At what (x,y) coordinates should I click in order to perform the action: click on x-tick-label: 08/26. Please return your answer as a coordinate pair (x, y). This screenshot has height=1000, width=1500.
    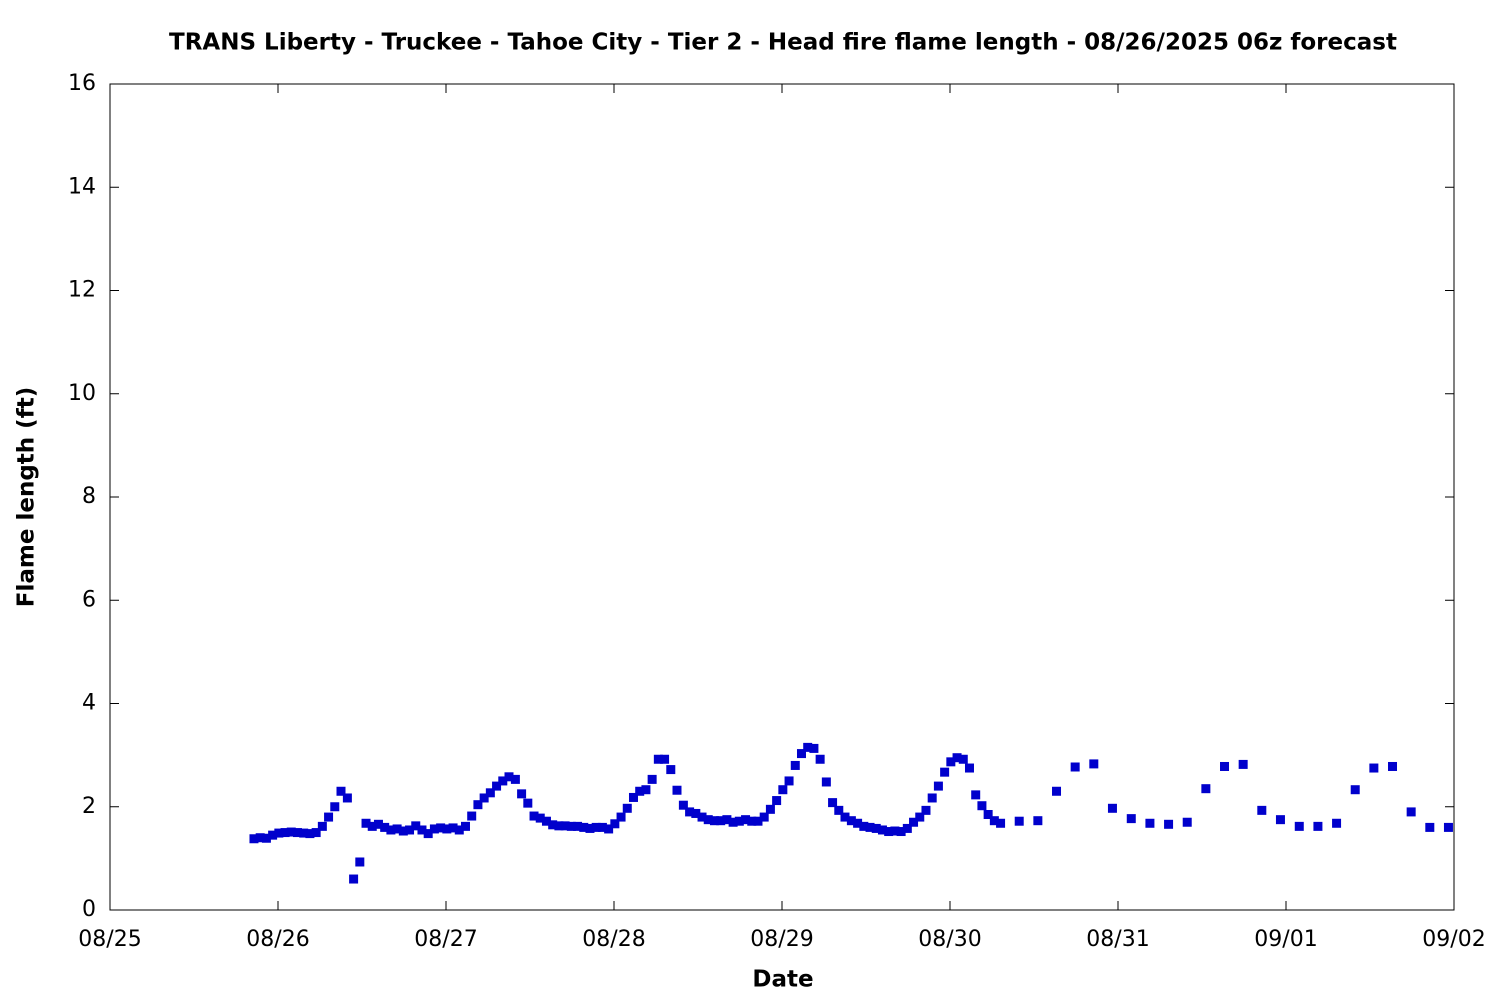
    Looking at the image, I should click on (277, 939).